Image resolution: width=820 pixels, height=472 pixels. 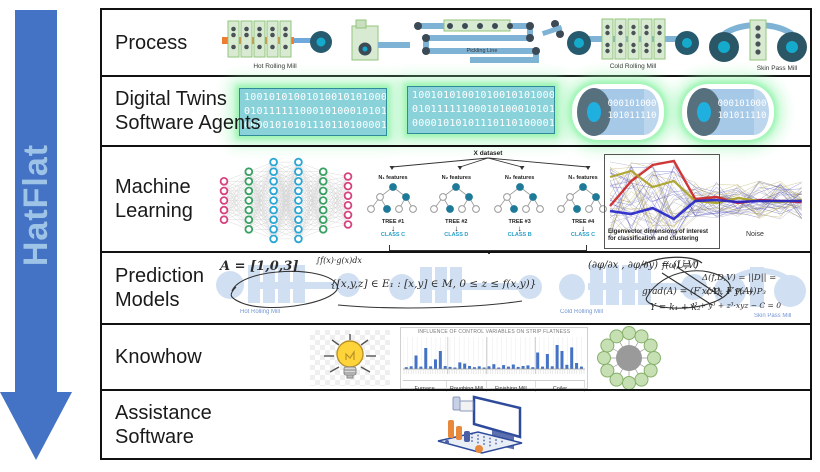 What do you see at coordinates (163, 424) in the screenshot?
I see `row-label-assistance-software: Assistance Software` at bounding box center [163, 424].